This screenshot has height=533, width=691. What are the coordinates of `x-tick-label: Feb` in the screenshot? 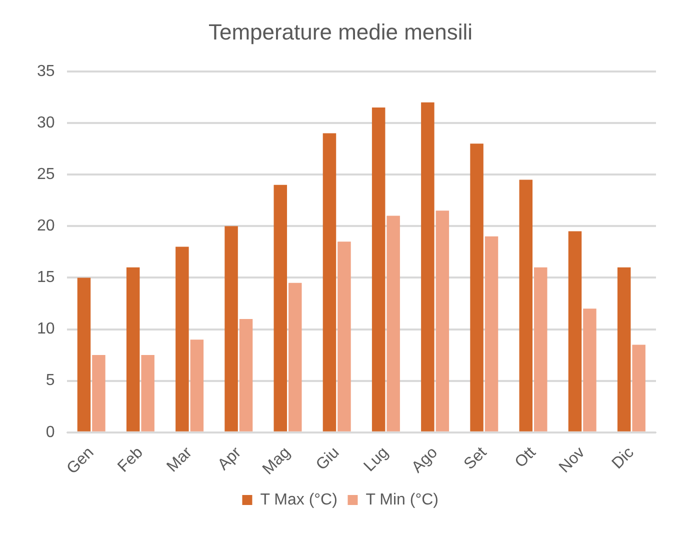 It's located at (130, 460).